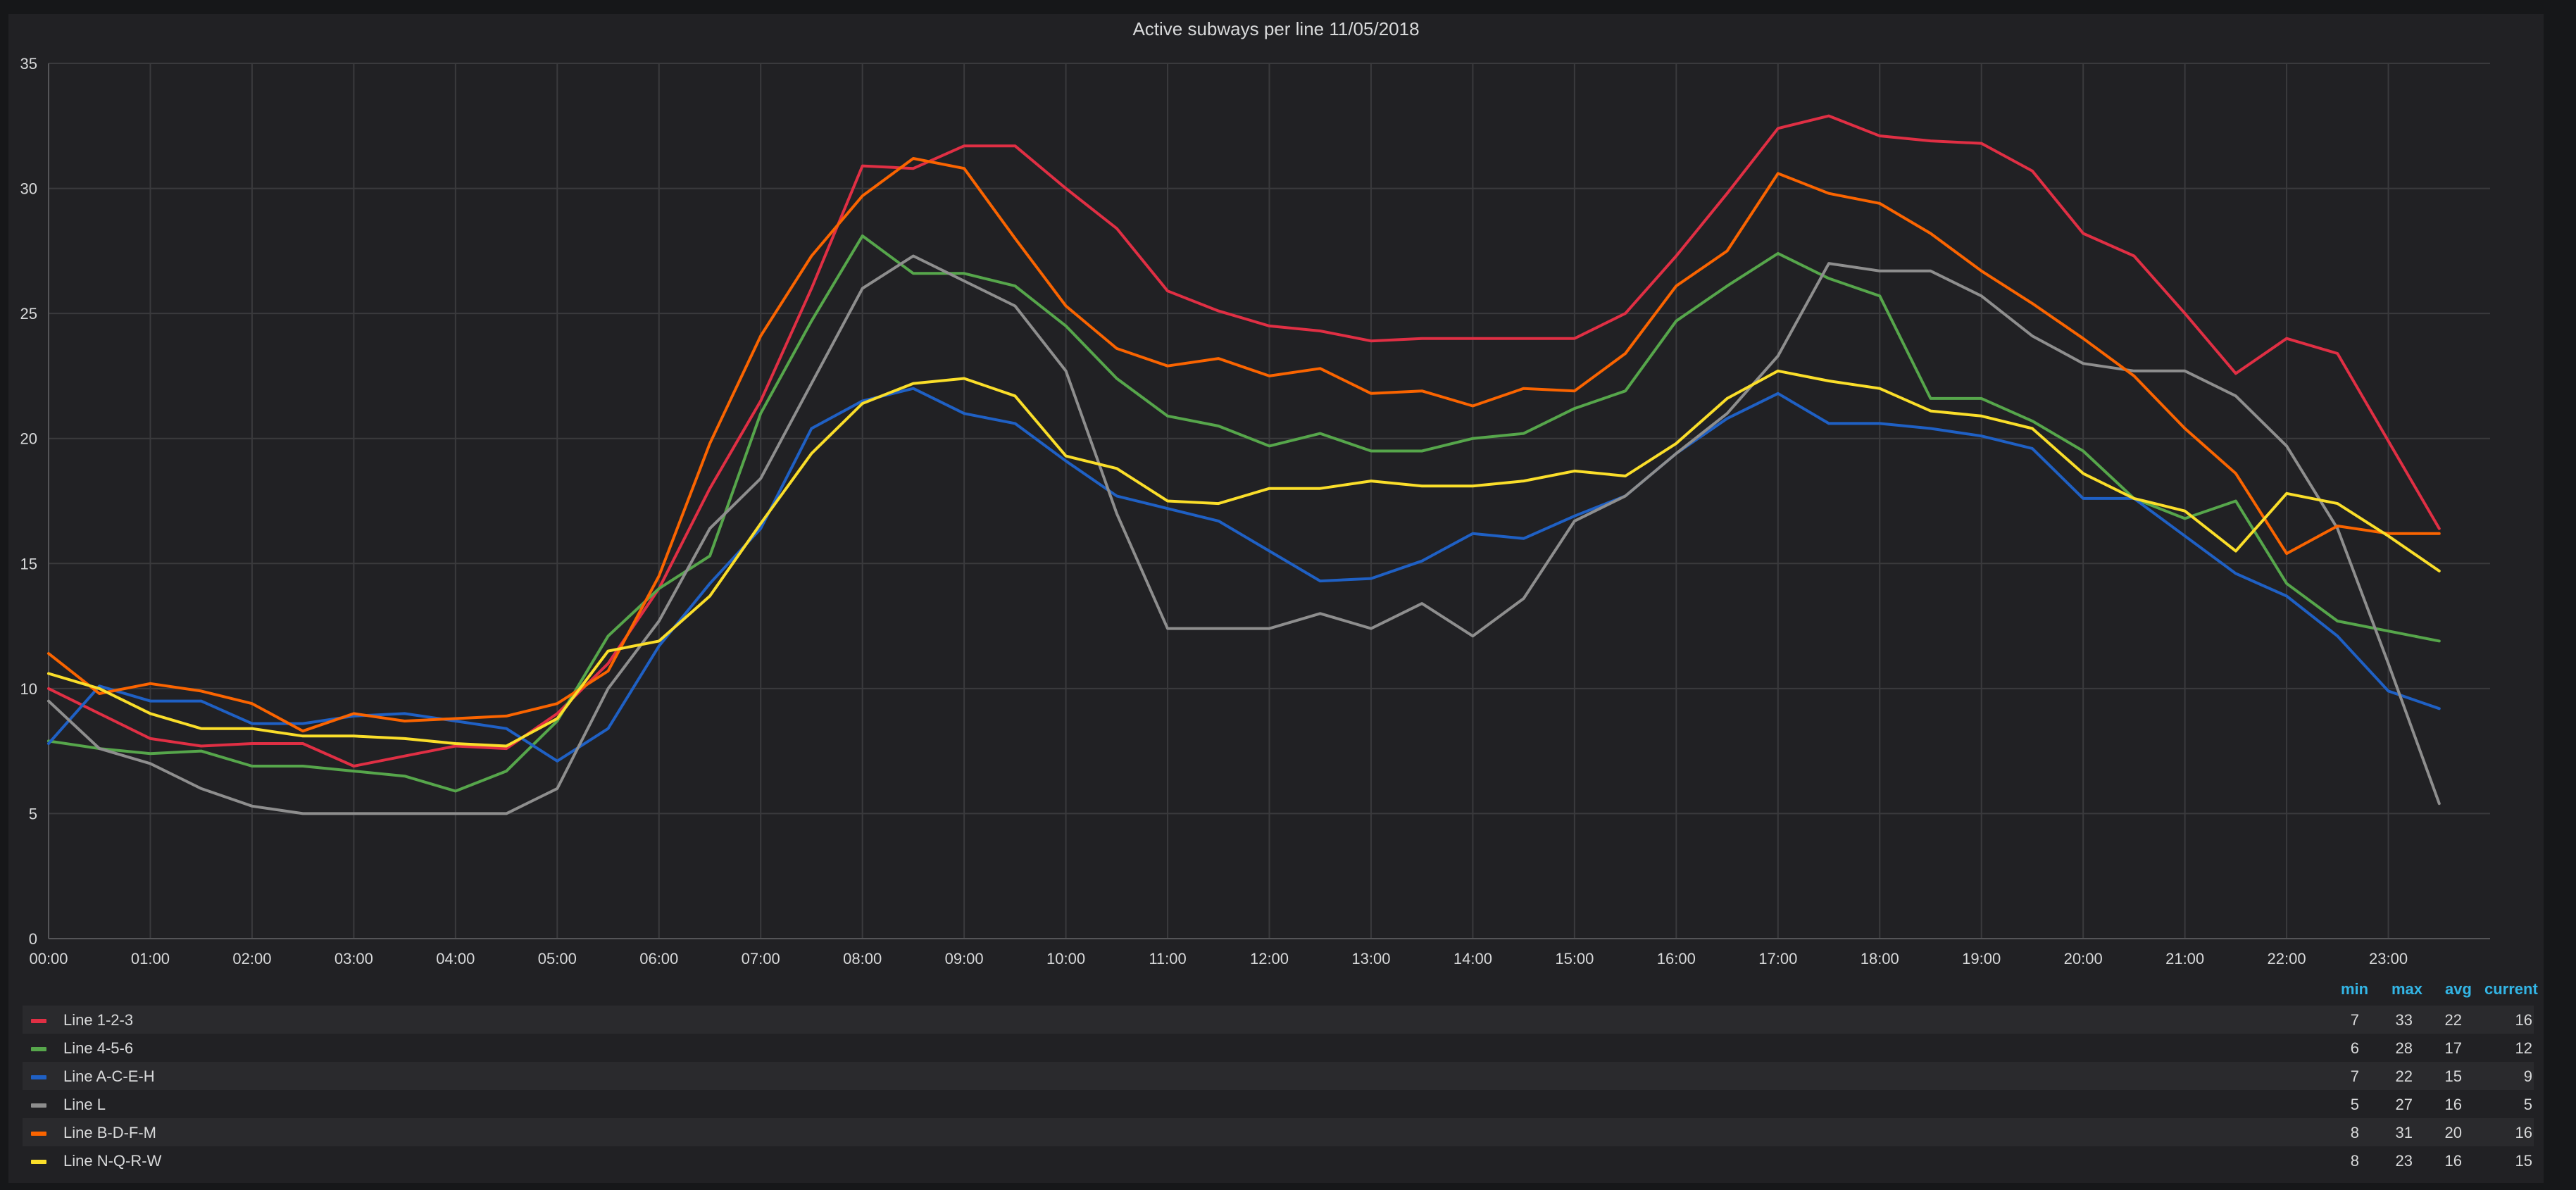 Image resolution: width=2576 pixels, height=1190 pixels. What do you see at coordinates (1280, 993) in the screenshot?
I see `legend-header: min max avg current` at bounding box center [1280, 993].